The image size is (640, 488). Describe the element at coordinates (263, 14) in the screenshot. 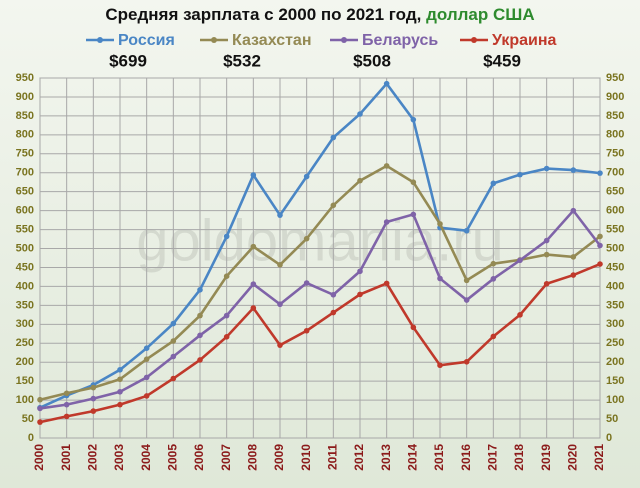

I see `title-main: Средняя зарплата с 2000 по 2021 год,` at that location.